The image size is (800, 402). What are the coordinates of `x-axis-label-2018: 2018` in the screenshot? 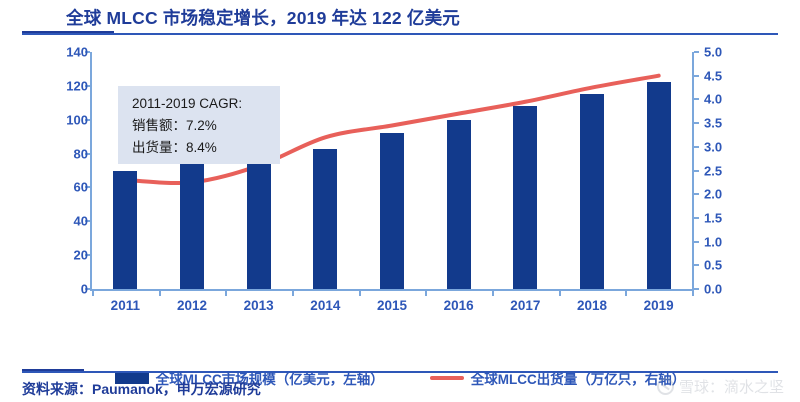 It's located at (592, 305).